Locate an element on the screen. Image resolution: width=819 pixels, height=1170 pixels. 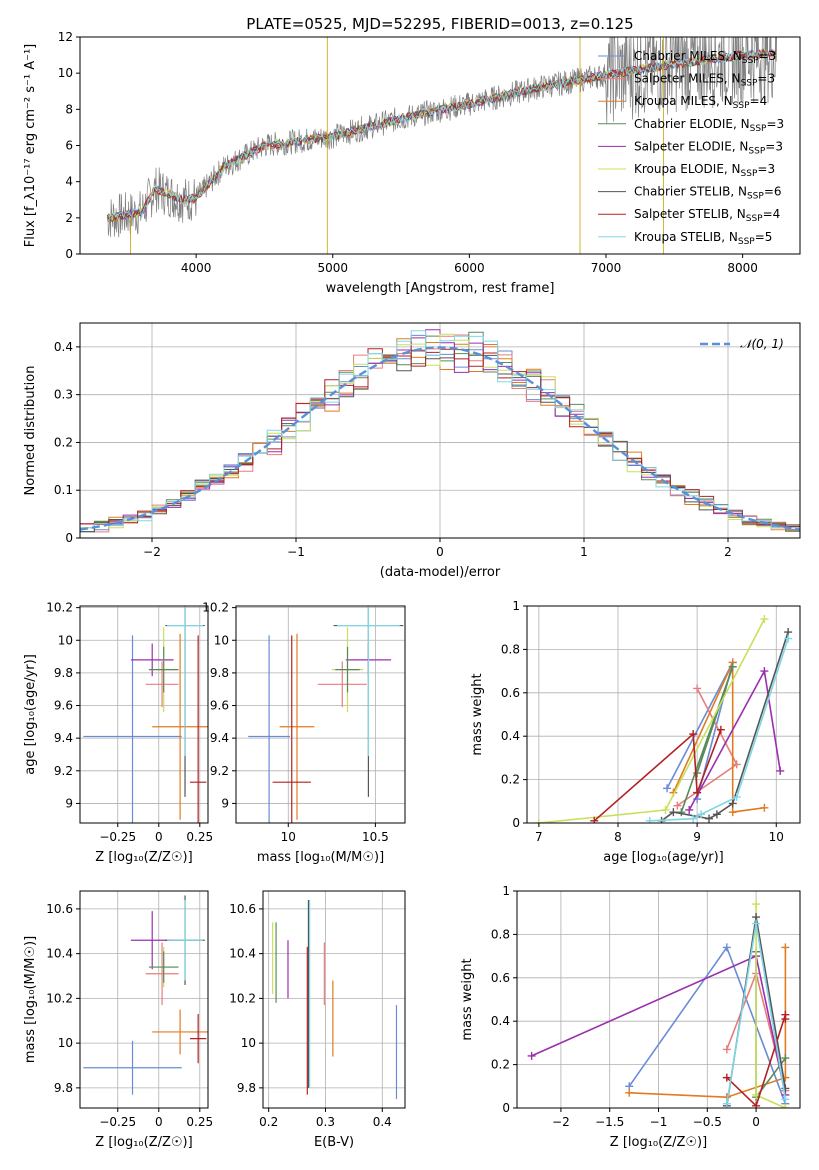
y-tick-label: 0.8 is located at coordinates (510, 649).